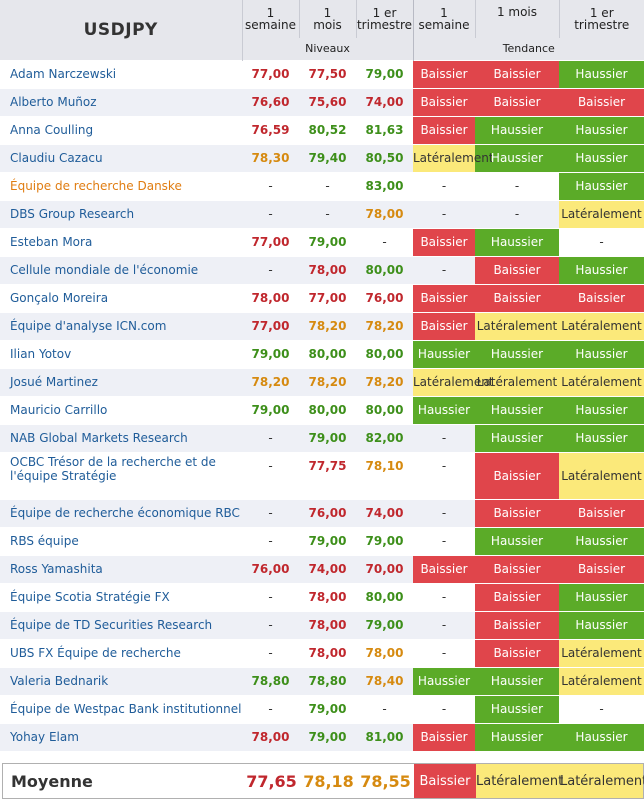 This screenshot has height=800, width=644. What do you see at coordinates (121, 157) in the screenshot?
I see `analyst-name-link: Claudiu Cazacu` at bounding box center [121, 157].